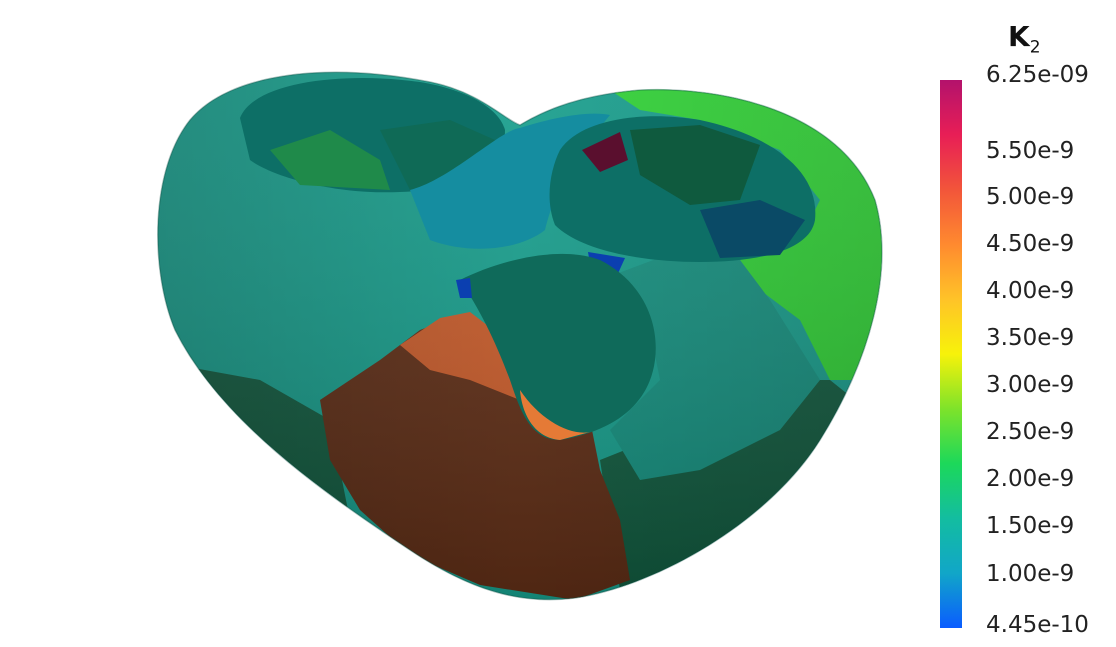 The height and width of the screenshot is (647, 1116). I want to click on legend-tick-label: 3.00e-9, so click(1030, 385).